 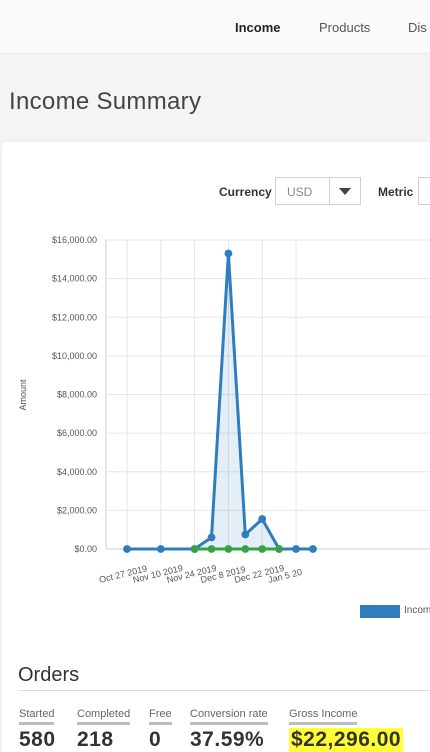 What do you see at coordinates (77, 472) in the screenshot?
I see `y-tick-label: $4,000.00` at bounding box center [77, 472].